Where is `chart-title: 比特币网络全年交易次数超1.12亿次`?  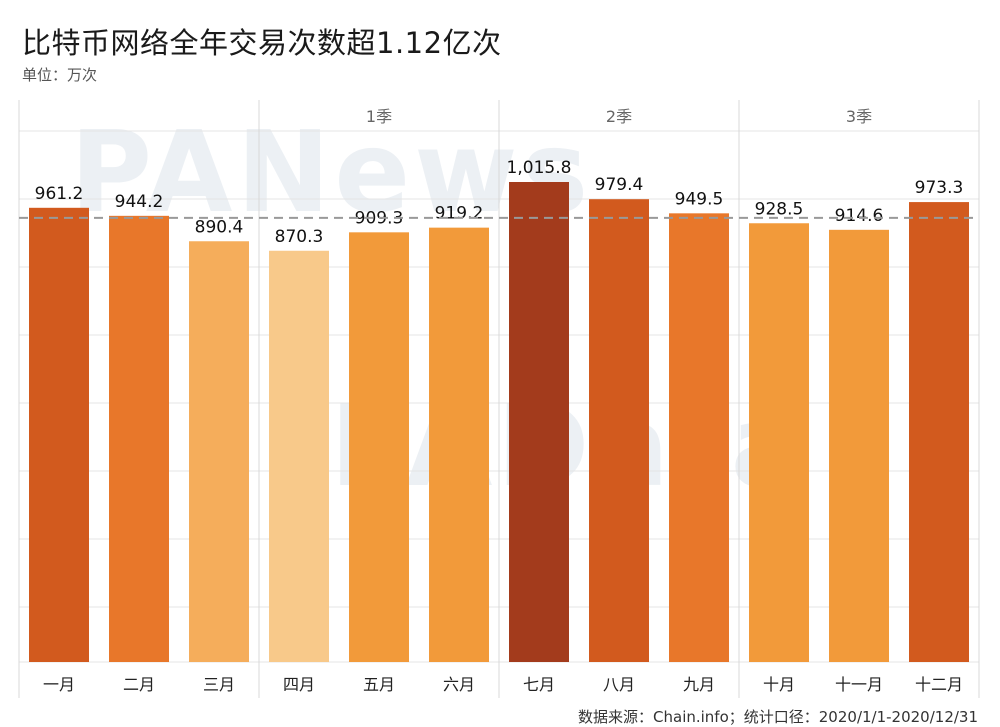 chart-title: 比特币网络全年交易次数超1.12亿次 is located at coordinates (262, 43).